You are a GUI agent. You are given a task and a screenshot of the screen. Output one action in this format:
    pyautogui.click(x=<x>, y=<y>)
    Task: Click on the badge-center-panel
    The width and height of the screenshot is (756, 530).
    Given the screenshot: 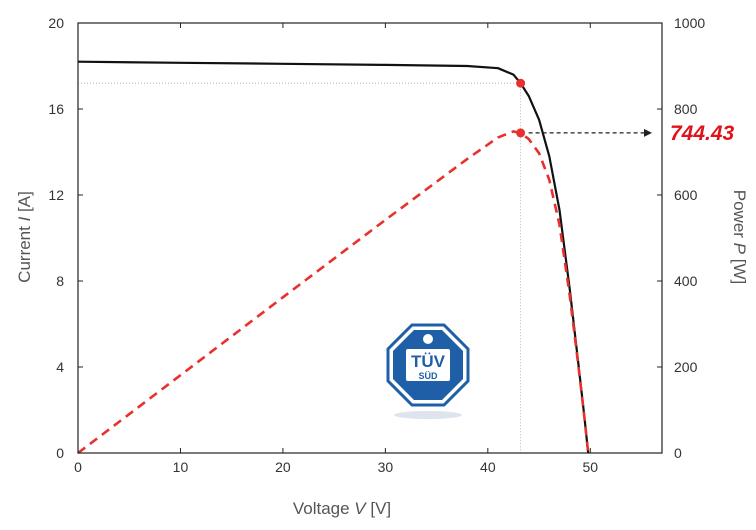 What is the action you would take?
    pyautogui.click(x=428, y=365)
    